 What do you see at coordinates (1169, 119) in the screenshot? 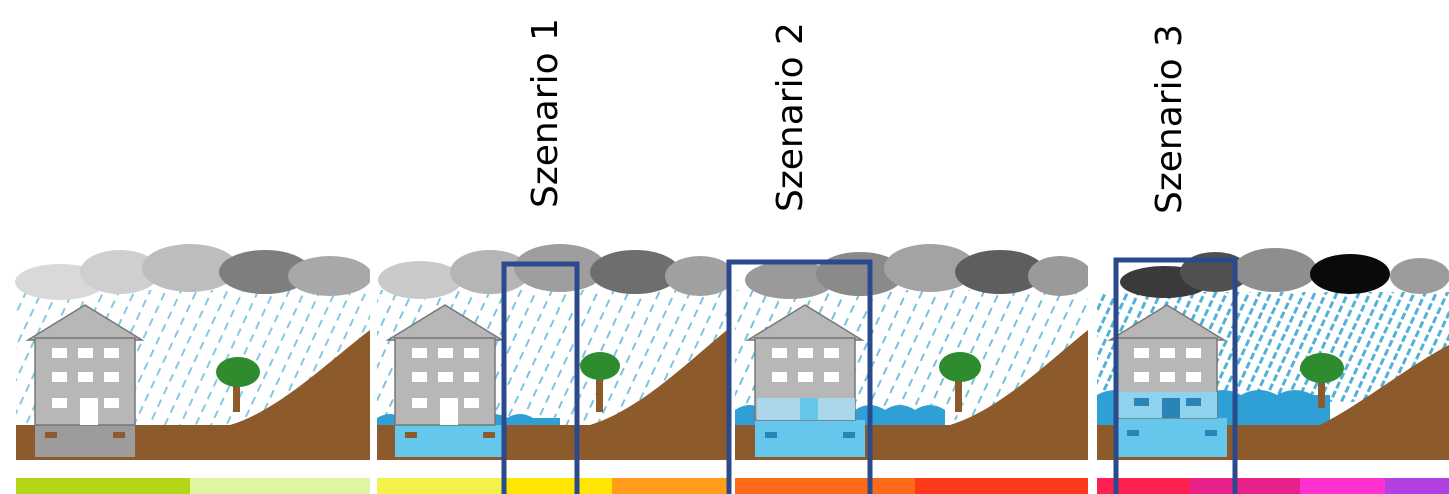
I see `scenario-3-label: Szenario 3` at bounding box center [1169, 119].